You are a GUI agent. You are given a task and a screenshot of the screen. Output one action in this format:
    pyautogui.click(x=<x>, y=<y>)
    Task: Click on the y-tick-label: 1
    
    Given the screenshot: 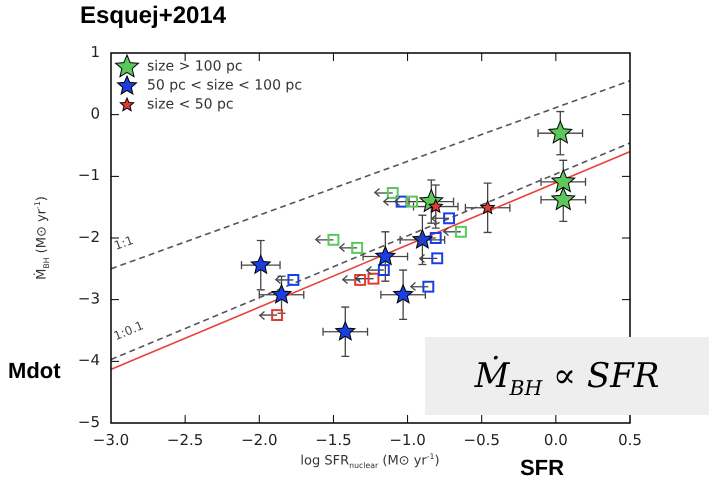 What is the action you would take?
    pyautogui.click(x=95, y=51)
    